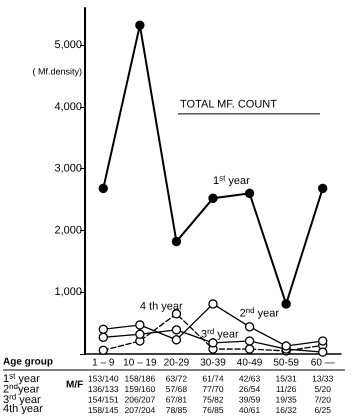 This screenshot has width=359, height=420. I want to click on text: 15/31, so click(287, 379).